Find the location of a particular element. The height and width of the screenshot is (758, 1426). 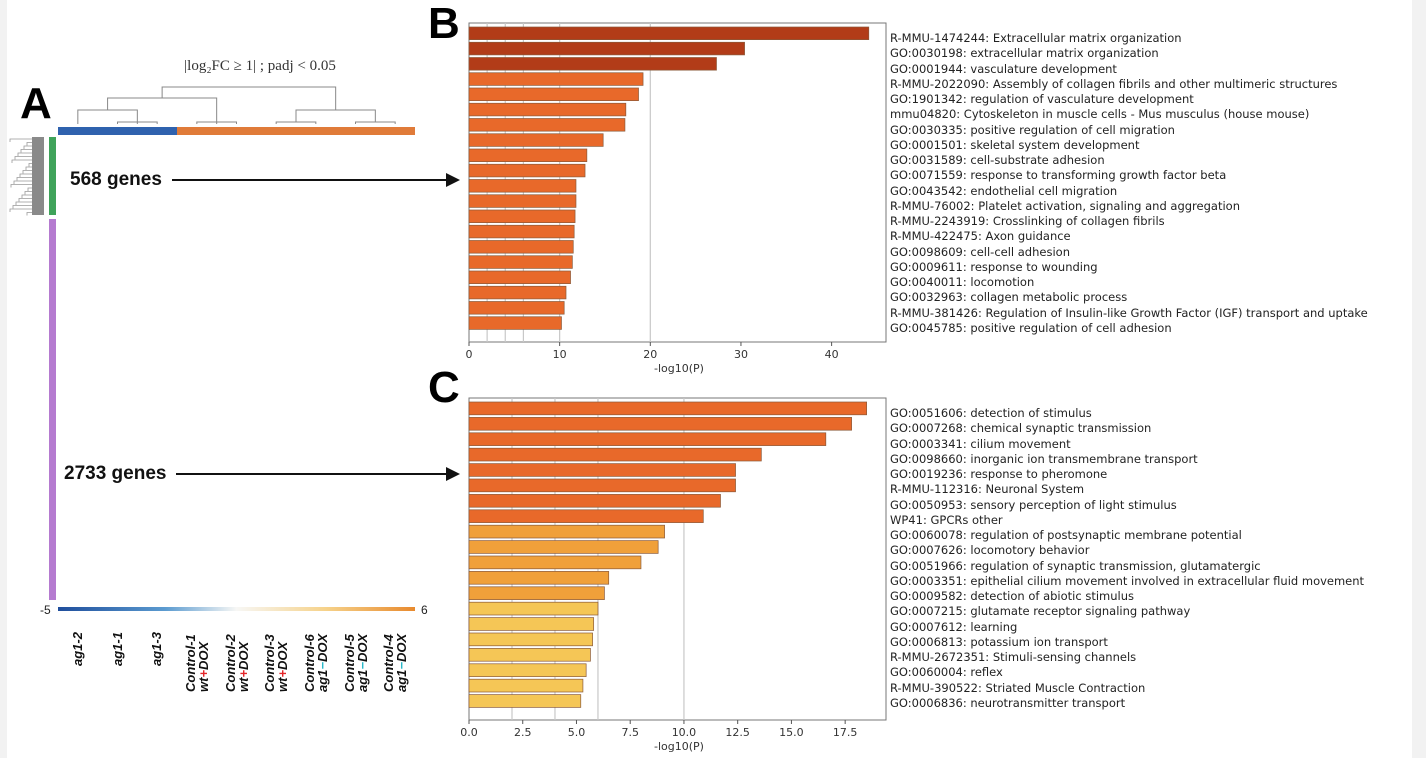

sample-label: ag1-3 is located at coordinates (156, 649).